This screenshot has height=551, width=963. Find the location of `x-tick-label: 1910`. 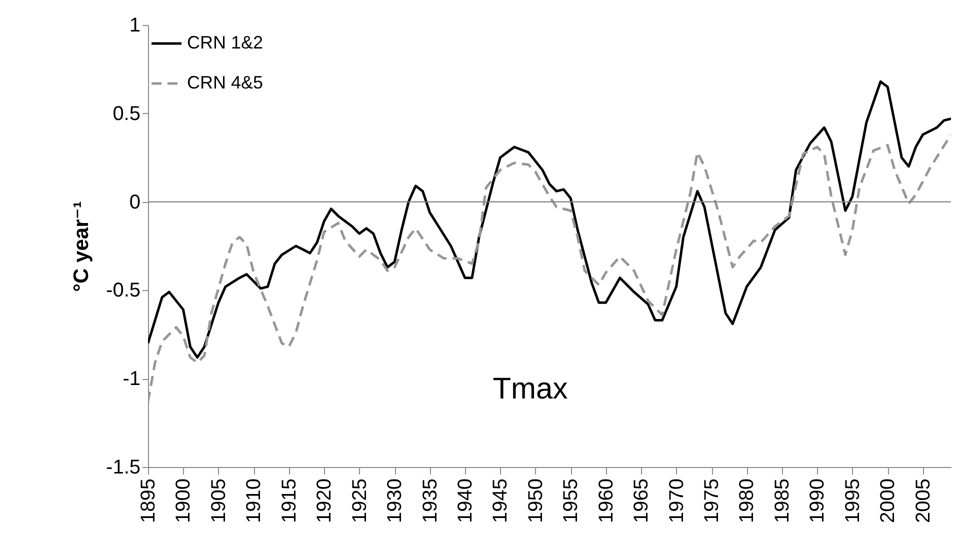

x-tick-label: 1910 is located at coordinates (254, 500).